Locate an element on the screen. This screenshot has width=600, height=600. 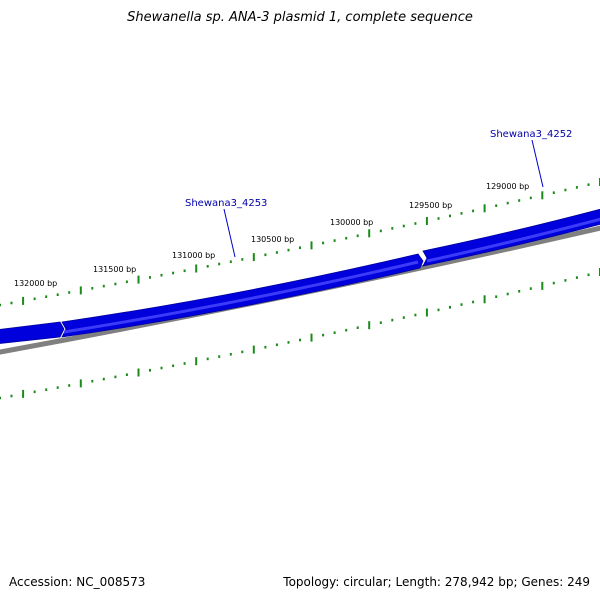
gene-arrow-left is located at coordinates (32, 332).